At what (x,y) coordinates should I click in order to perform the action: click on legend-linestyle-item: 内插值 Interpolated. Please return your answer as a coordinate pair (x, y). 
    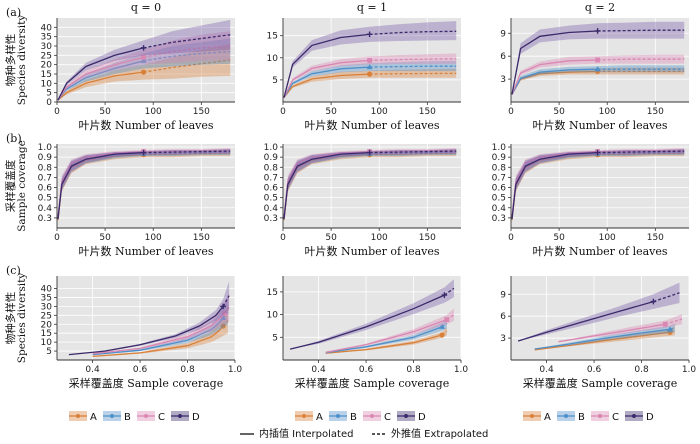
    Looking at the image, I should click on (296, 433).